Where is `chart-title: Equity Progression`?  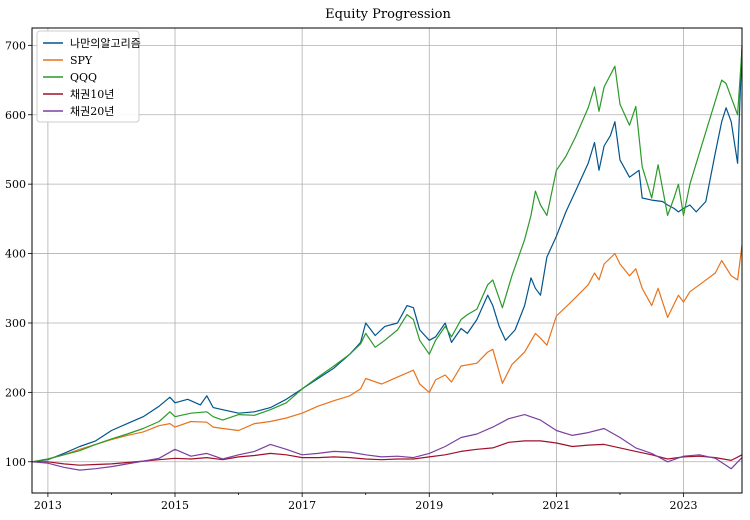 chart-title: Equity Progression is located at coordinates (388, 14).